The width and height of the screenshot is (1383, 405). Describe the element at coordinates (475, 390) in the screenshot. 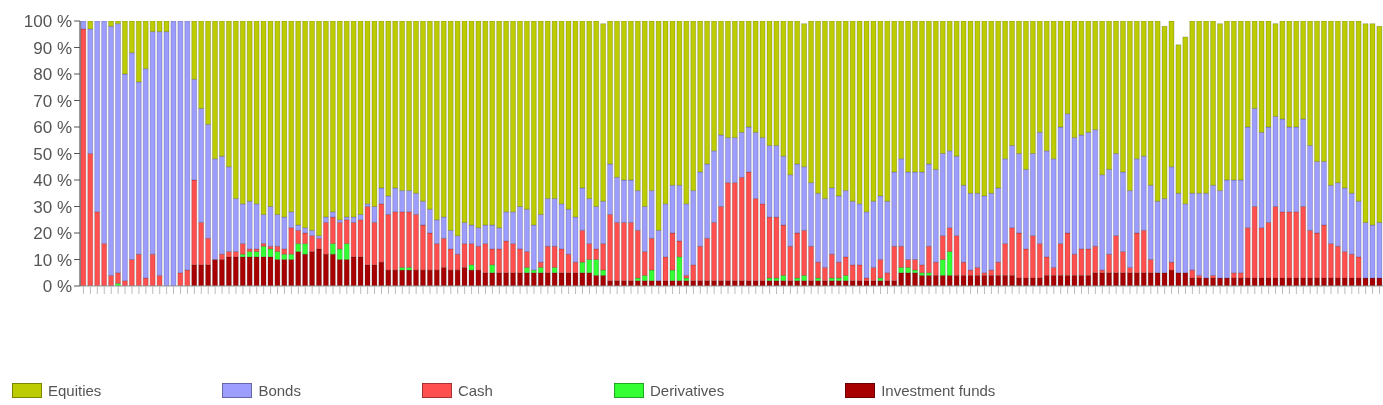

I see `legend-label: Cash` at that location.